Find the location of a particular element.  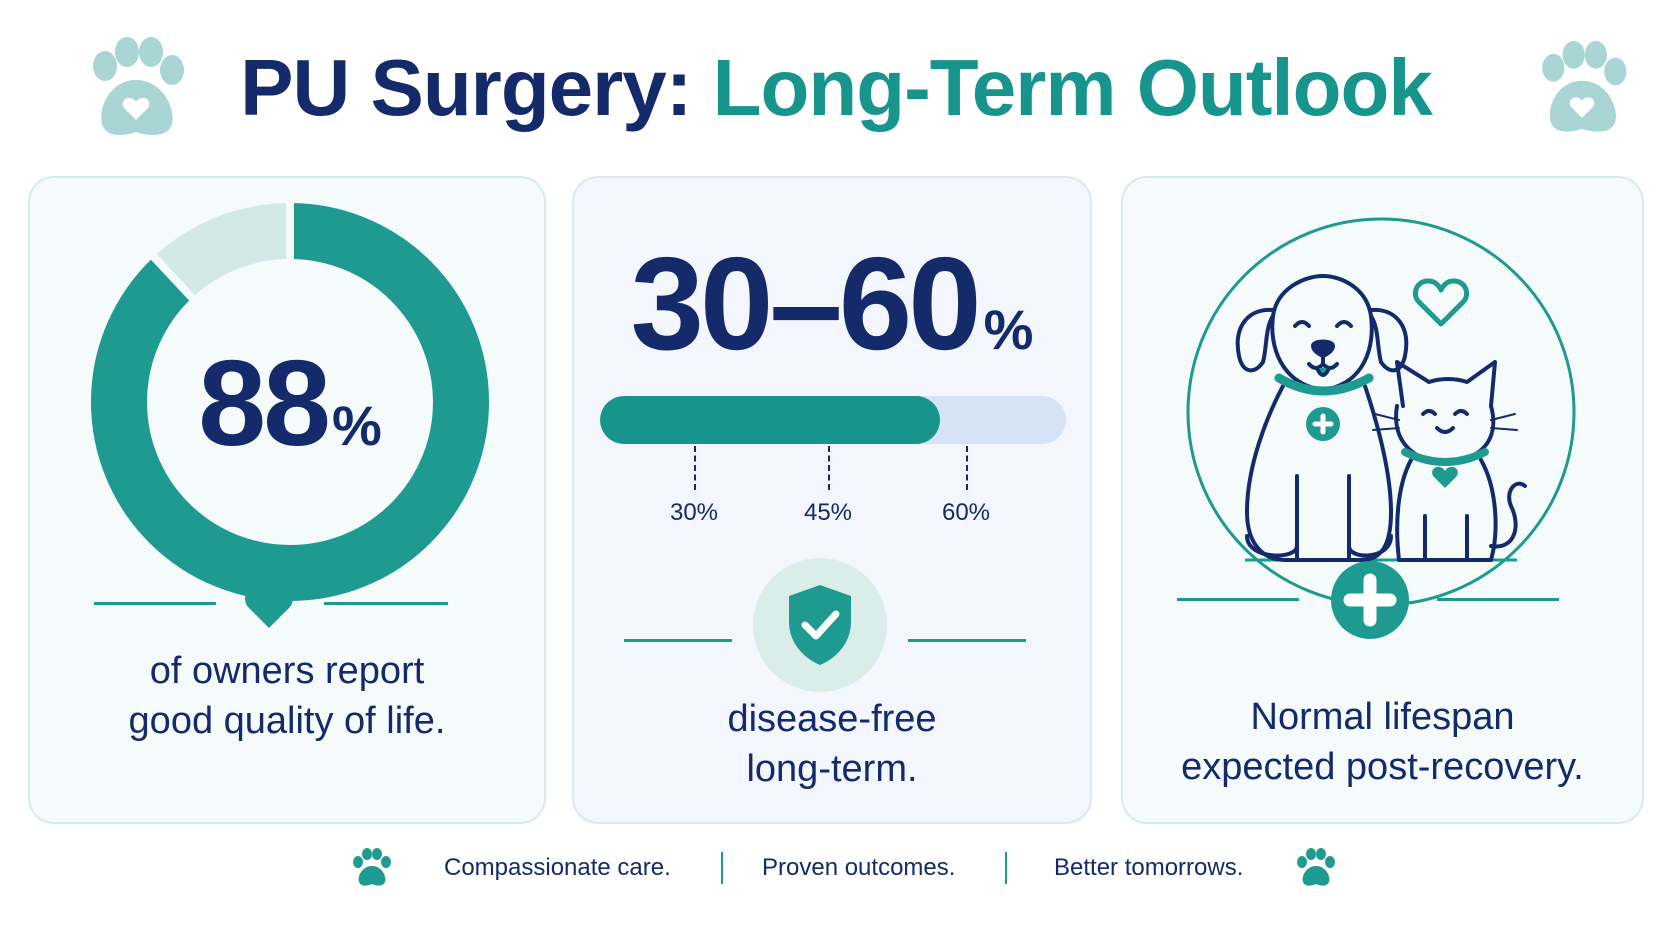

page-title: PU Surgery: Long-Term Outlook is located at coordinates (836, 88).